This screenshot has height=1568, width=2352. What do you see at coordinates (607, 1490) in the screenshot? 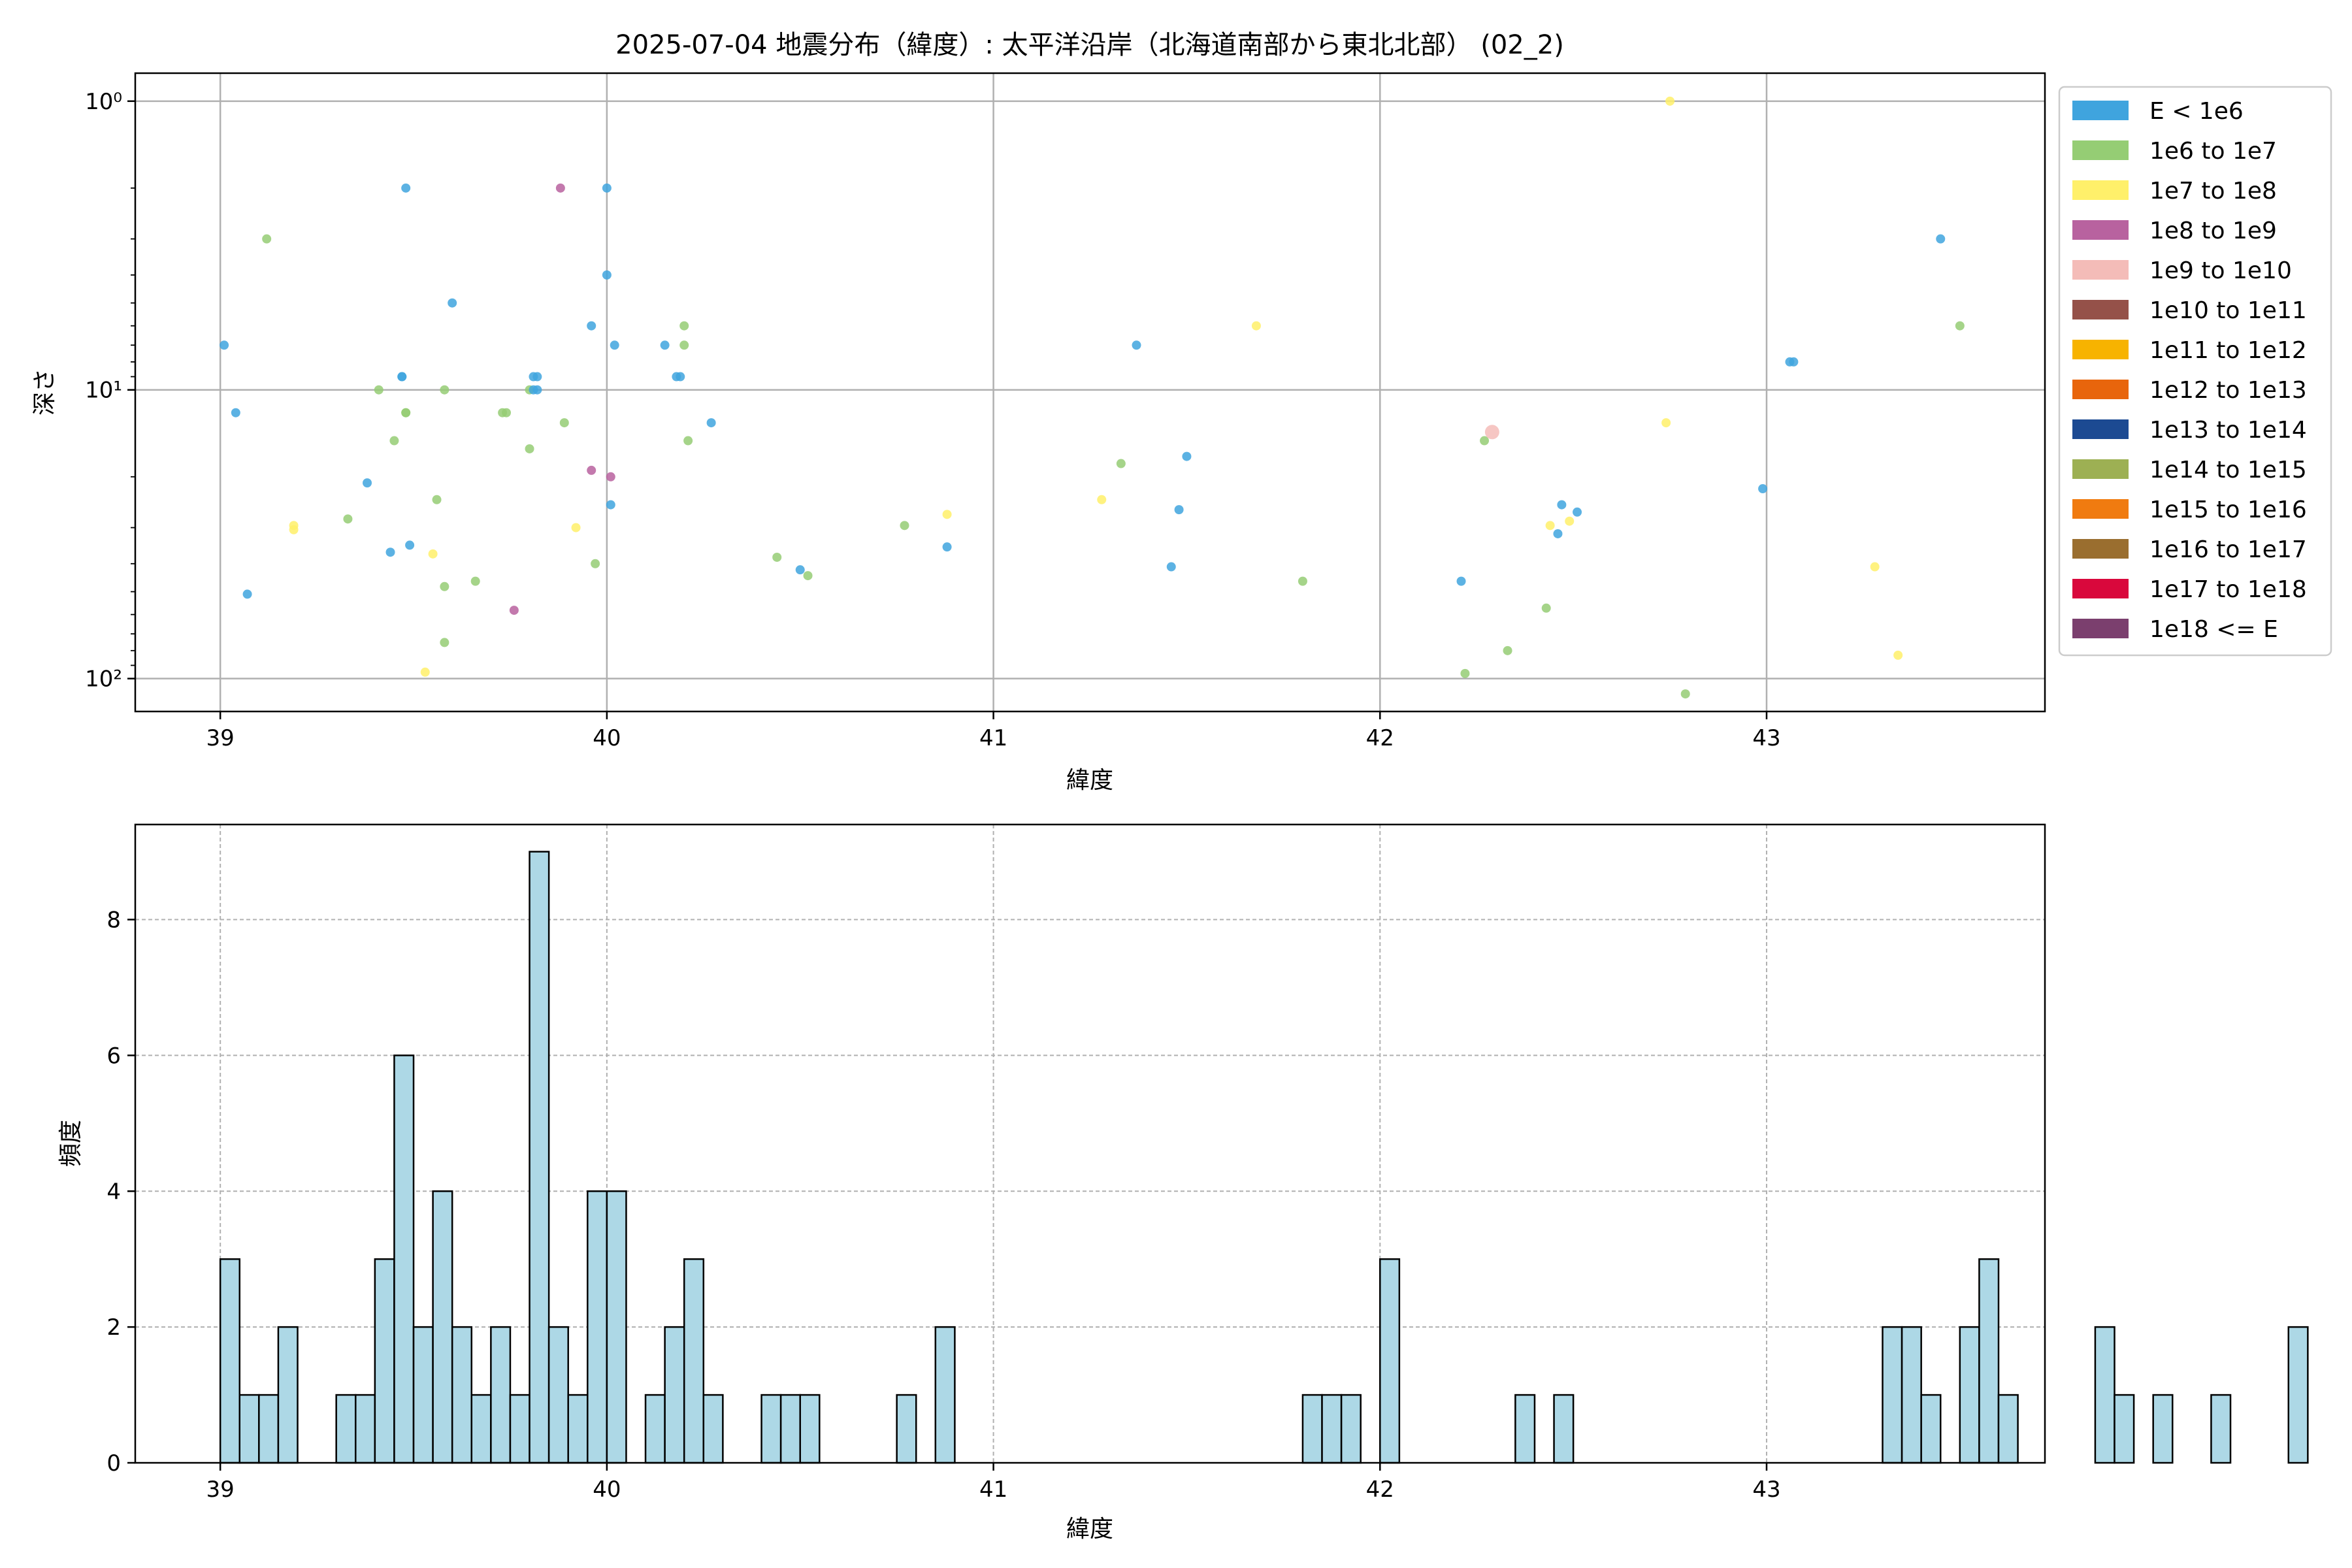
I see `histogram-xtick-label: 40` at bounding box center [607, 1490].